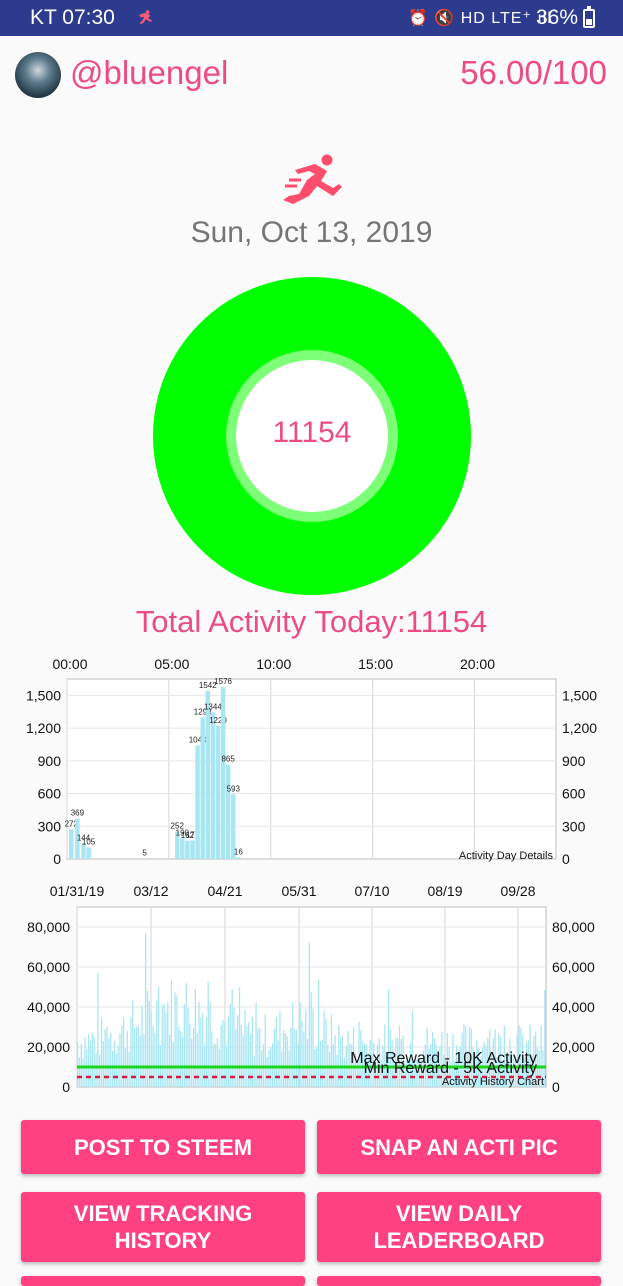 The height and width of the screenshot is (1286, 623). I want to click on y-tick-label-right: 300, so click(574, 826).